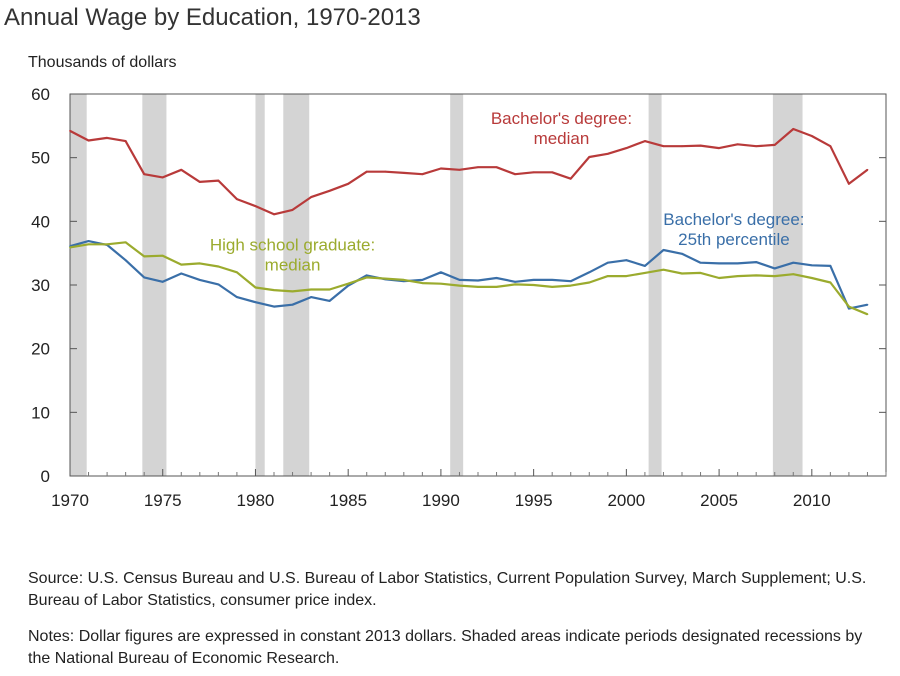  What do you see at coordinates (348, 500) in the screenshot?
I see `x-tick-label: 1985` at bounding box center [348, 500].